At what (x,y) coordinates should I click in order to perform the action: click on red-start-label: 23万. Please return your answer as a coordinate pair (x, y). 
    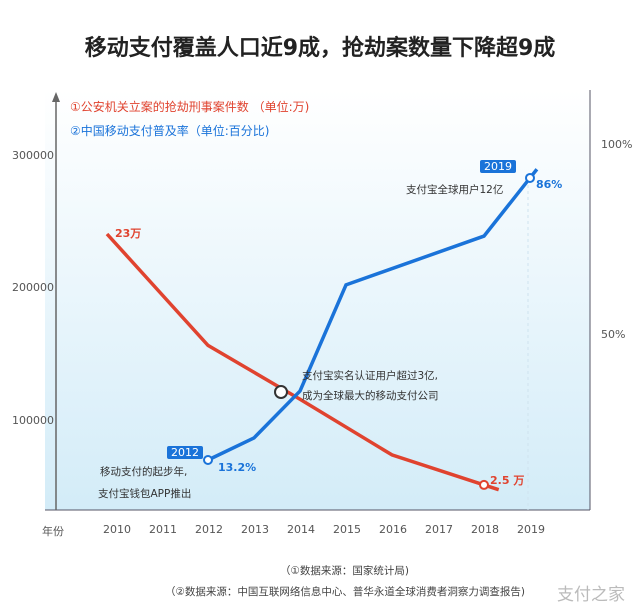
    Looking at the image, I should click on (128, 233).